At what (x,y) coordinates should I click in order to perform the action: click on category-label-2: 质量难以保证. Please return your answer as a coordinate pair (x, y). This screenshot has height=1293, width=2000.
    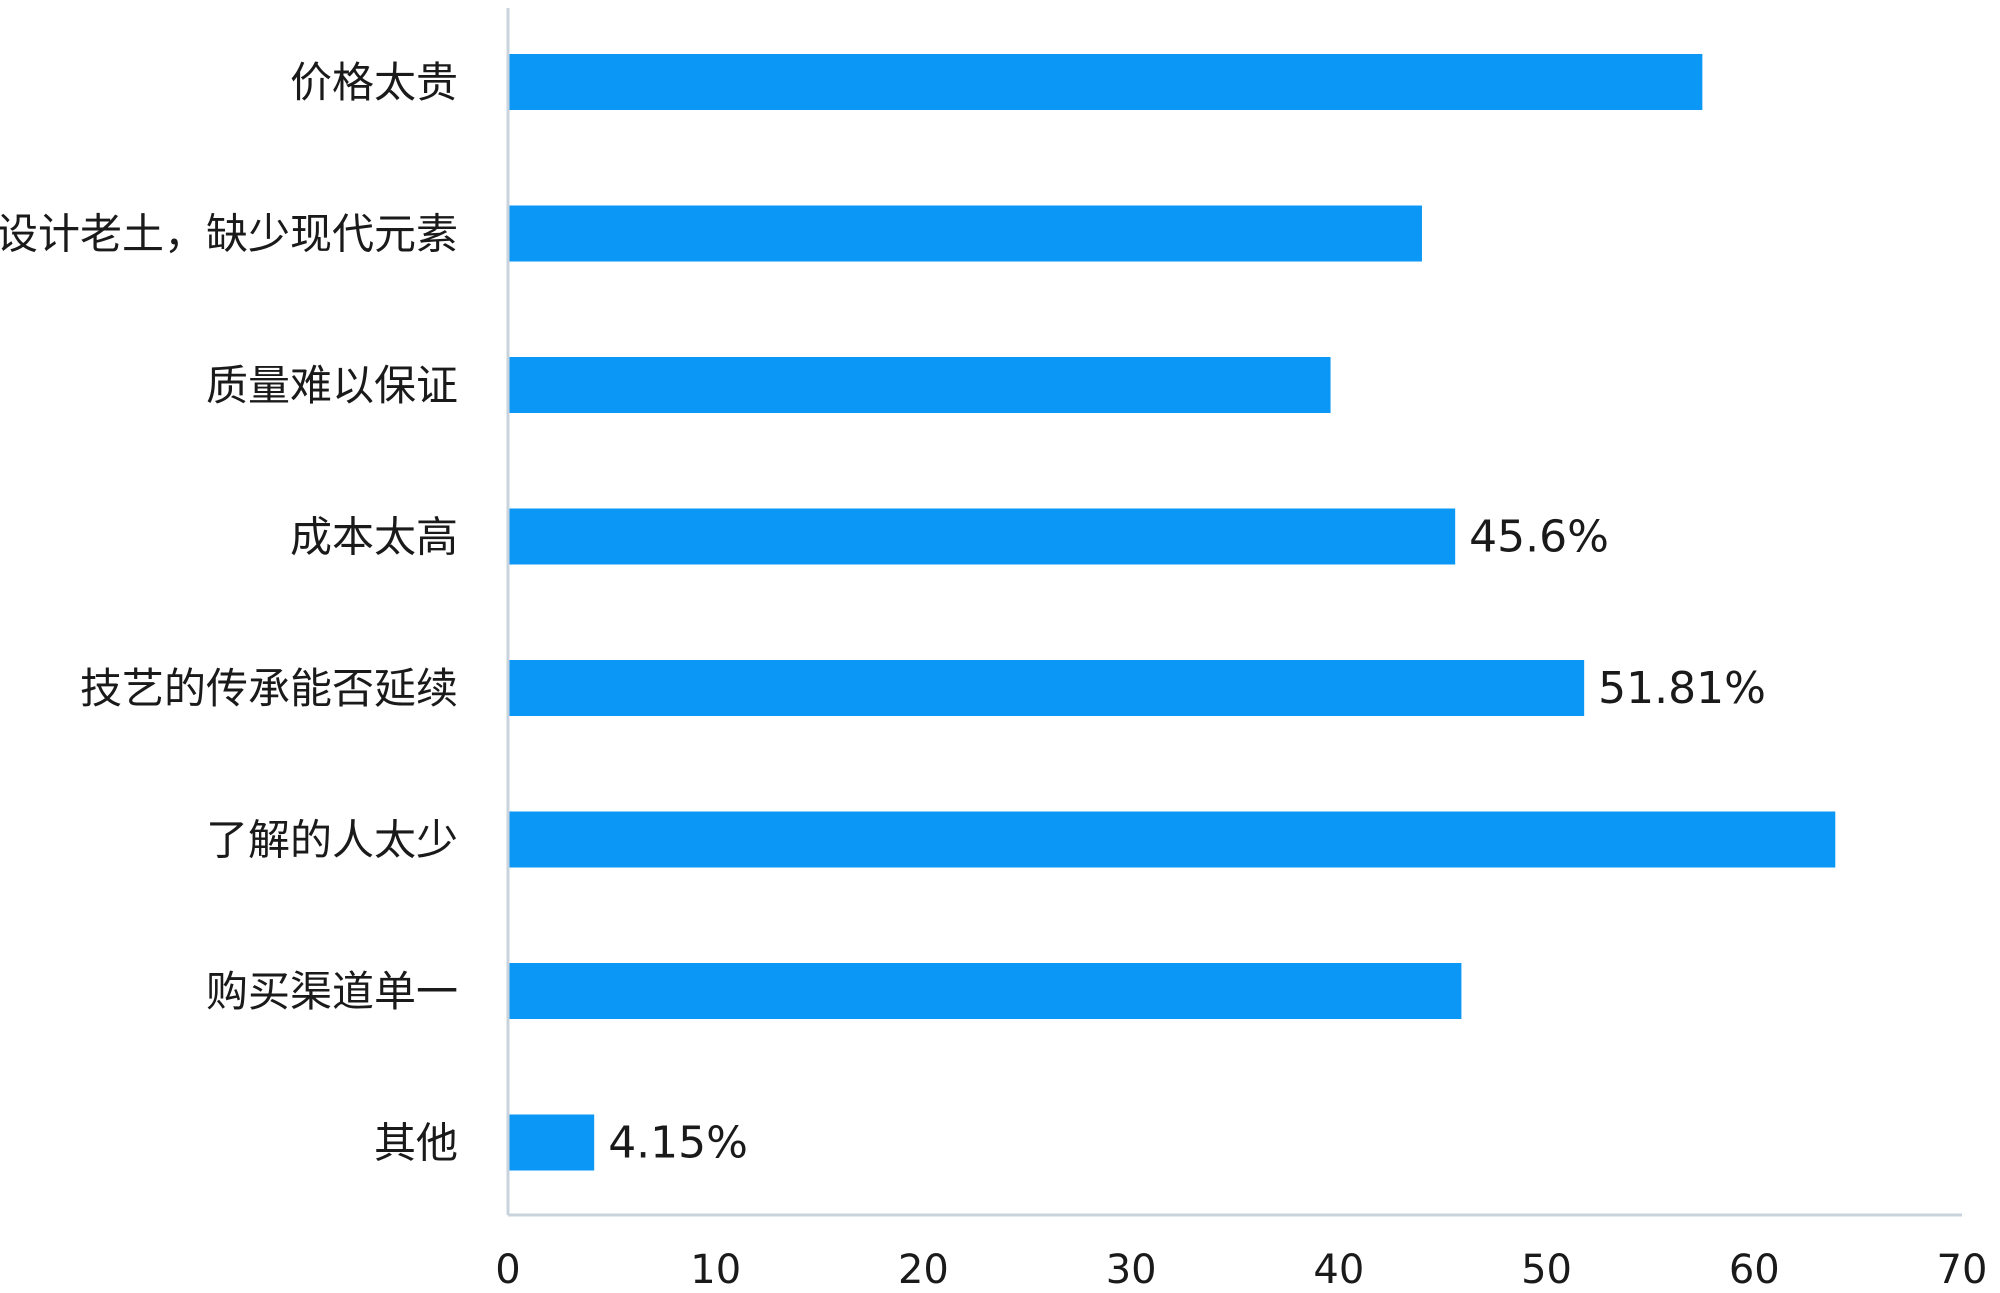
    Looking at the image, I should click on (332, 385).